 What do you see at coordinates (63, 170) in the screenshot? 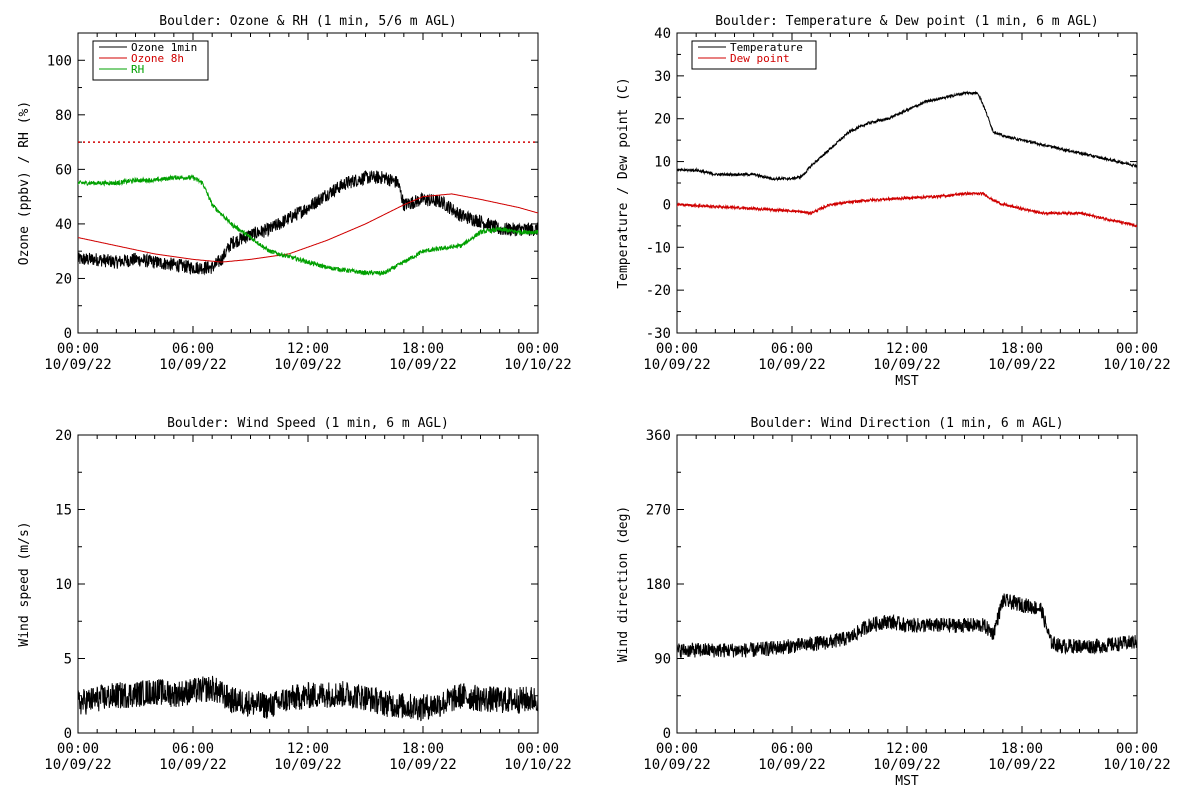
I see `y-tick-label: 60` at bounding box center [63, 170].